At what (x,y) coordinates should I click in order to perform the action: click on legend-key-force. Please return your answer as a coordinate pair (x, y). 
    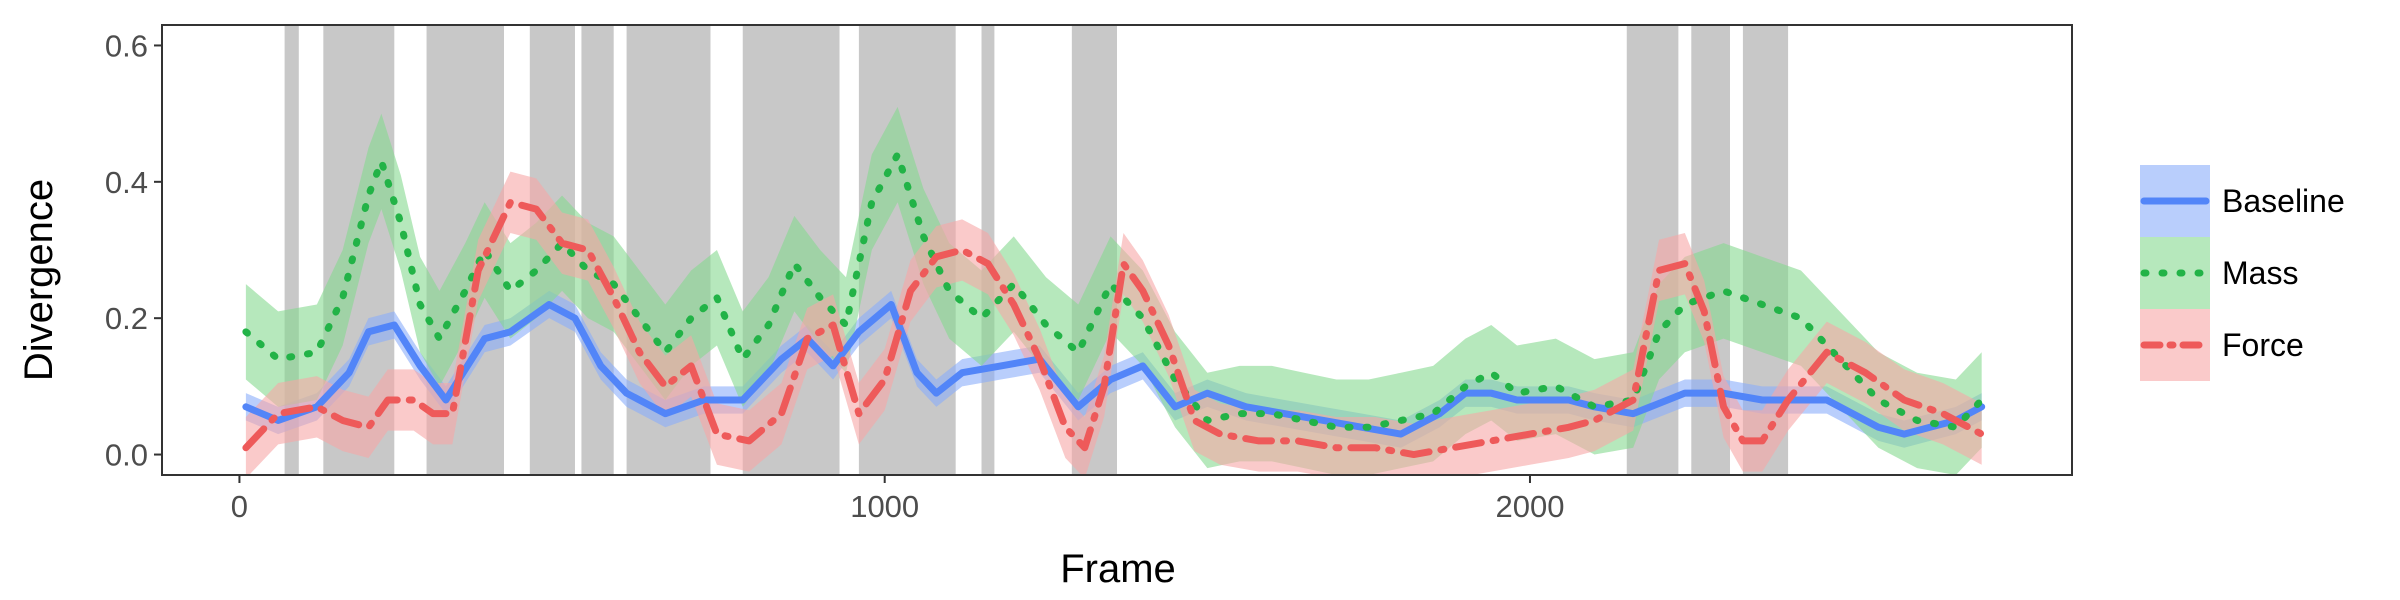
    Looking at the image, I should click on (2175, 345).